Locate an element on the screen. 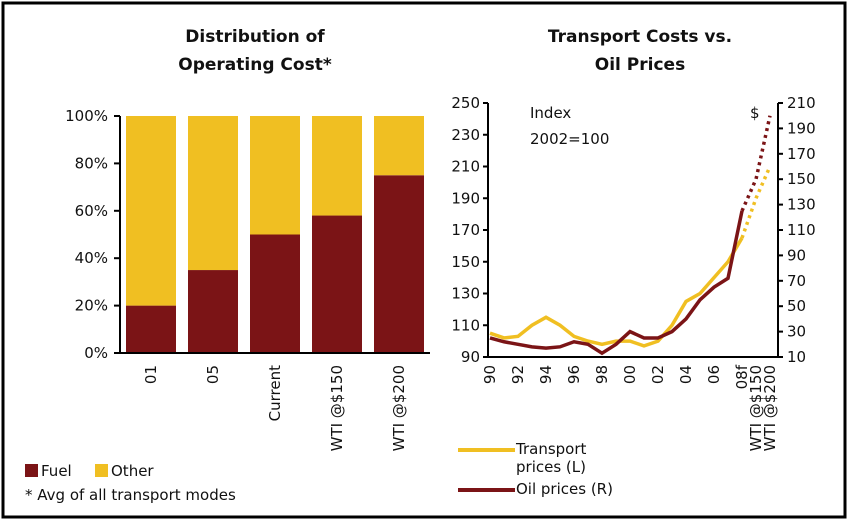 The height and width of the screenshot is (523, 849). y2-tick-label: 210 is located at coordinates (801, 103).